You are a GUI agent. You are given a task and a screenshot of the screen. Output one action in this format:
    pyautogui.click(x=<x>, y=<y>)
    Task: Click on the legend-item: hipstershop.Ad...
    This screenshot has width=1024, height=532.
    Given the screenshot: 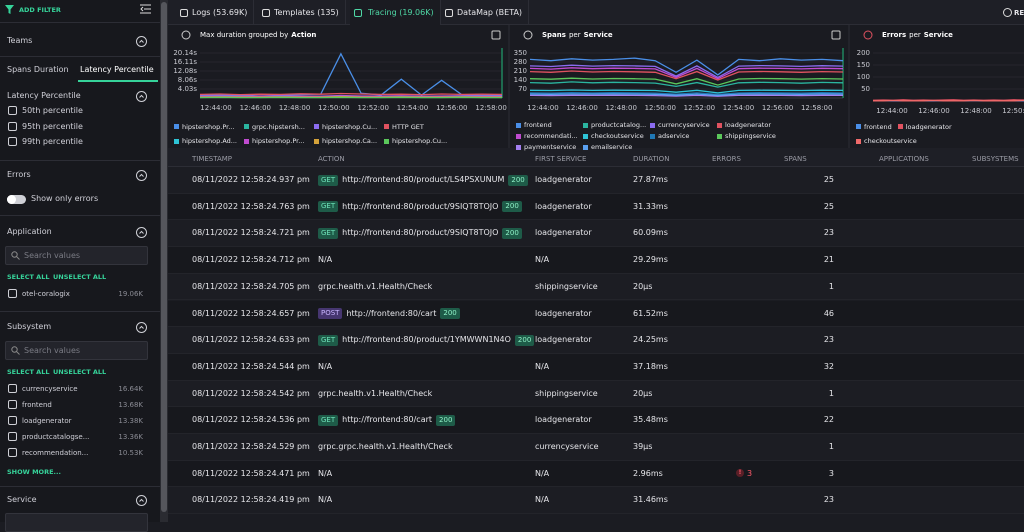 What is the action you would take?
    pyautogui.click(x=209, y=142)
    